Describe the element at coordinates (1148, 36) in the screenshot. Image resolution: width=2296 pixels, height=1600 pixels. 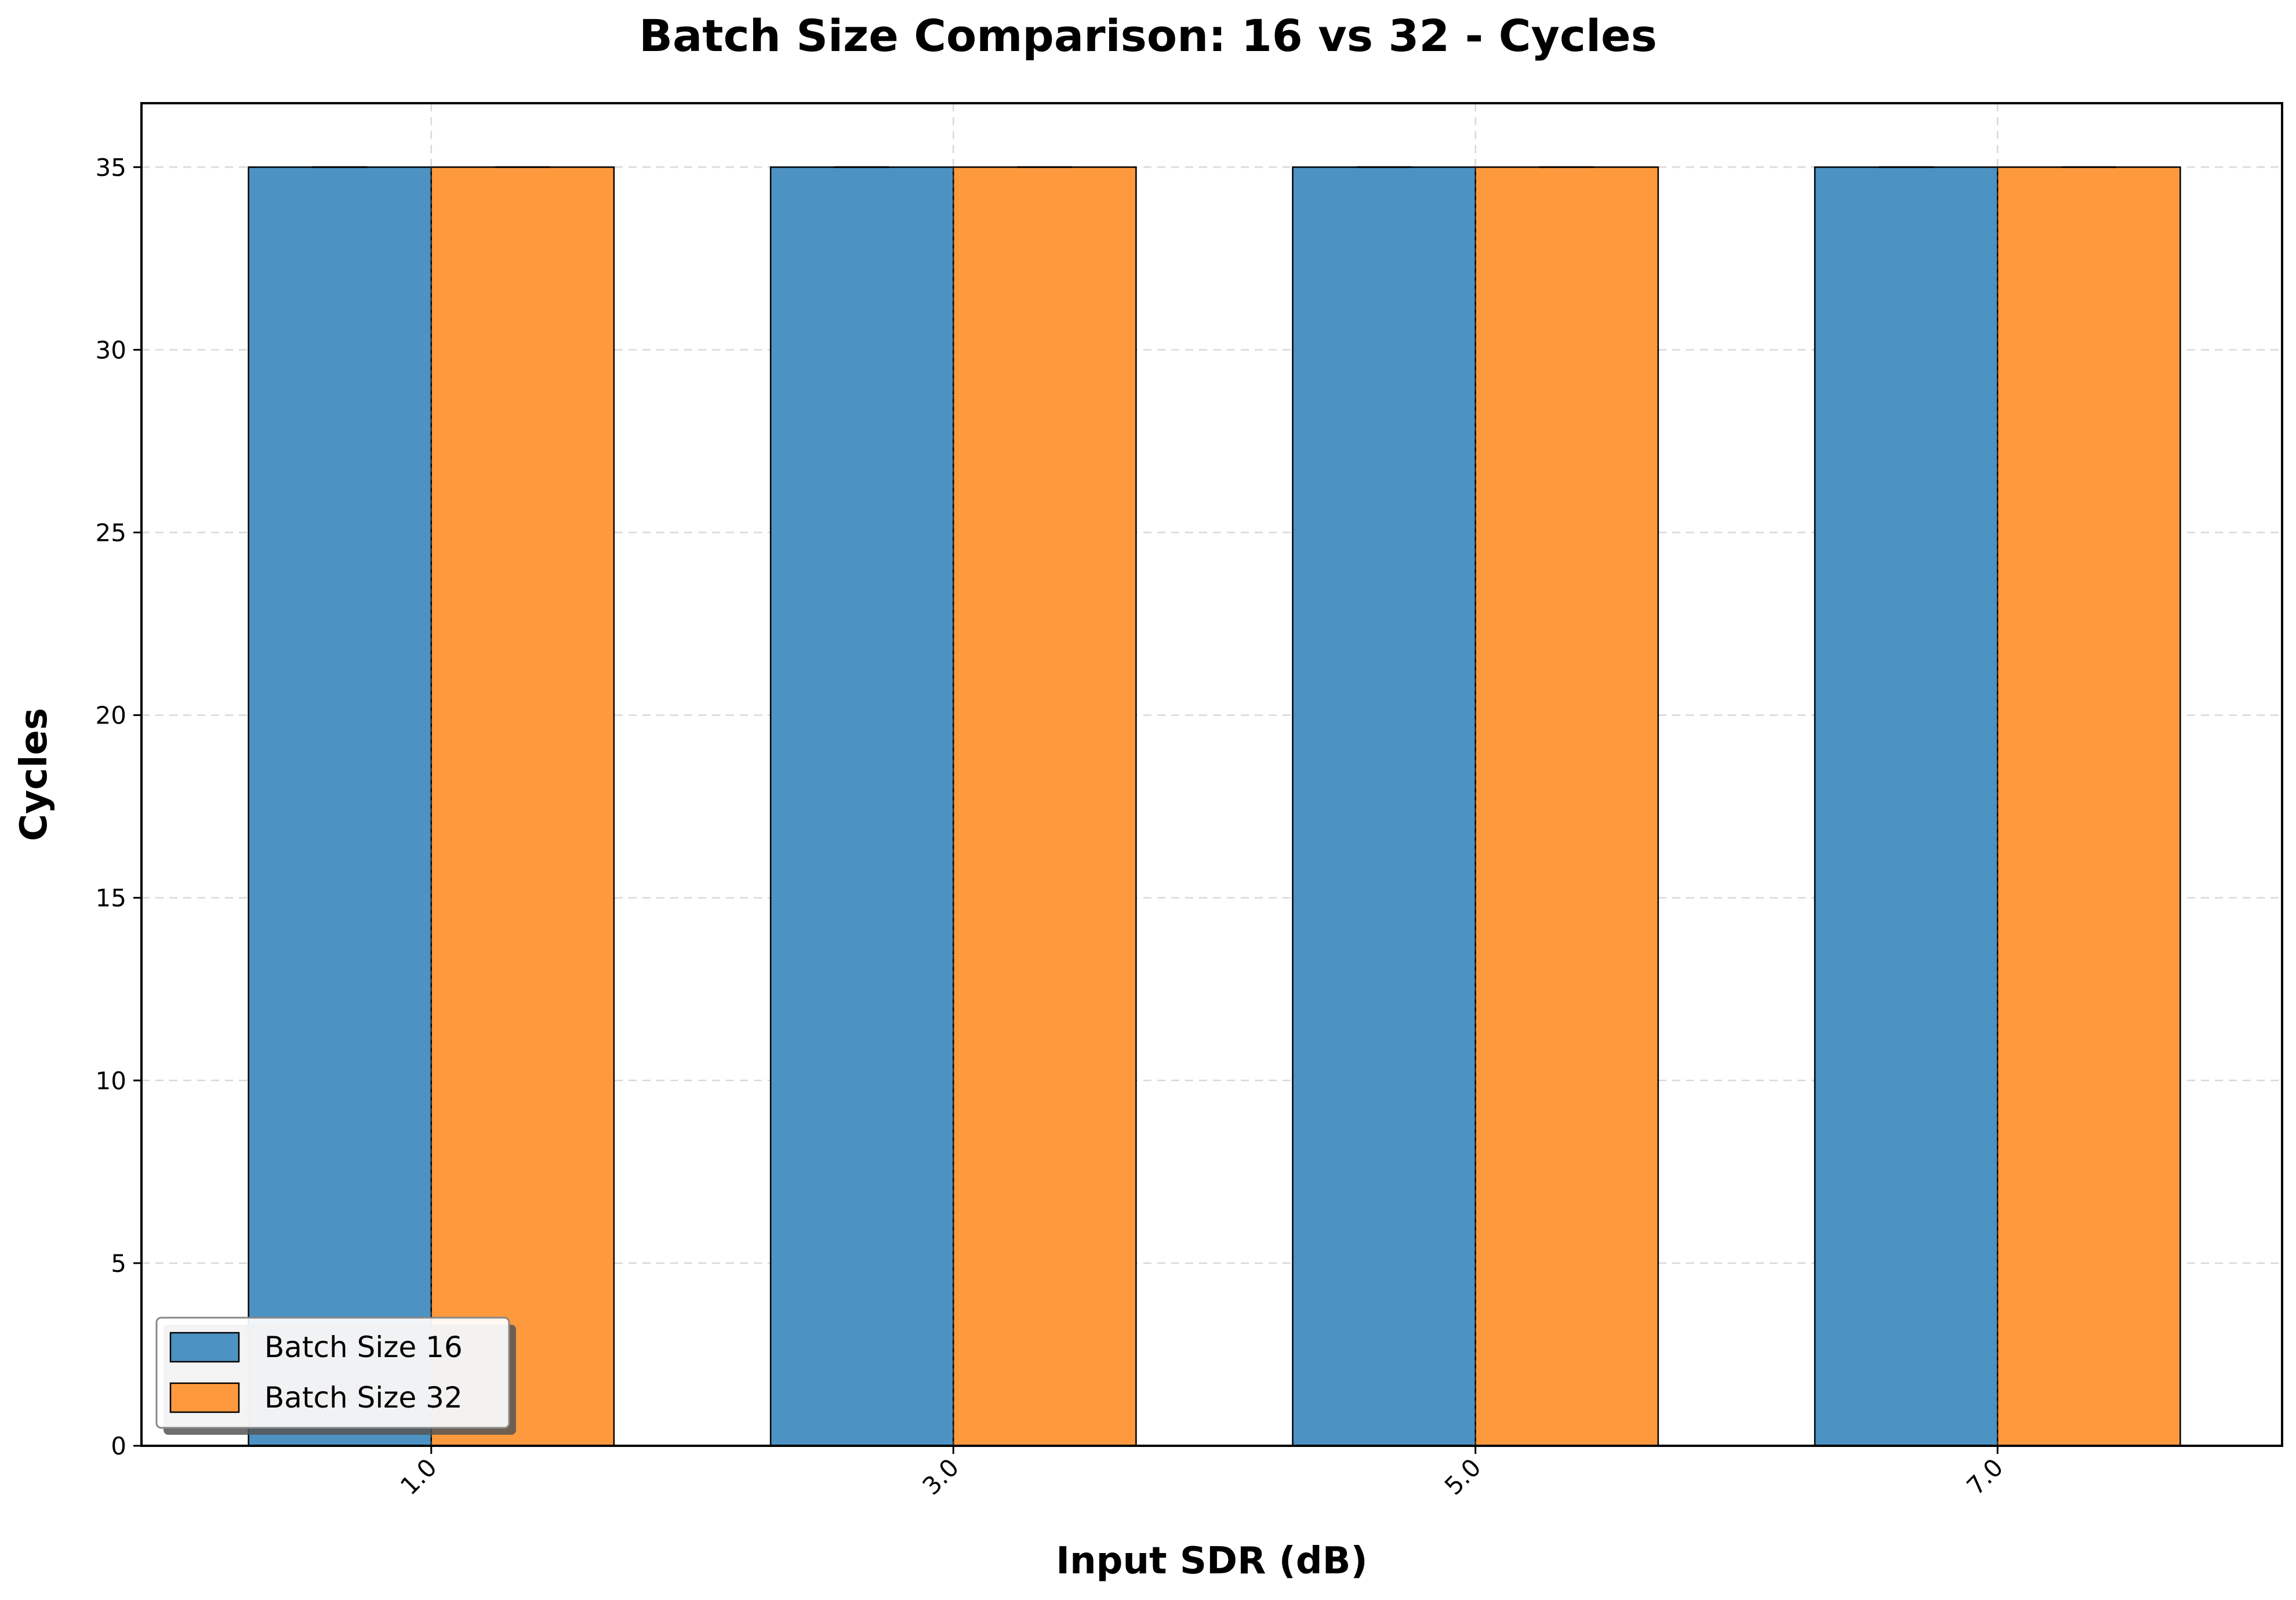
I see `chart-title: Batch Size Comparison: 16 vs 32 - Cycles` at that location.